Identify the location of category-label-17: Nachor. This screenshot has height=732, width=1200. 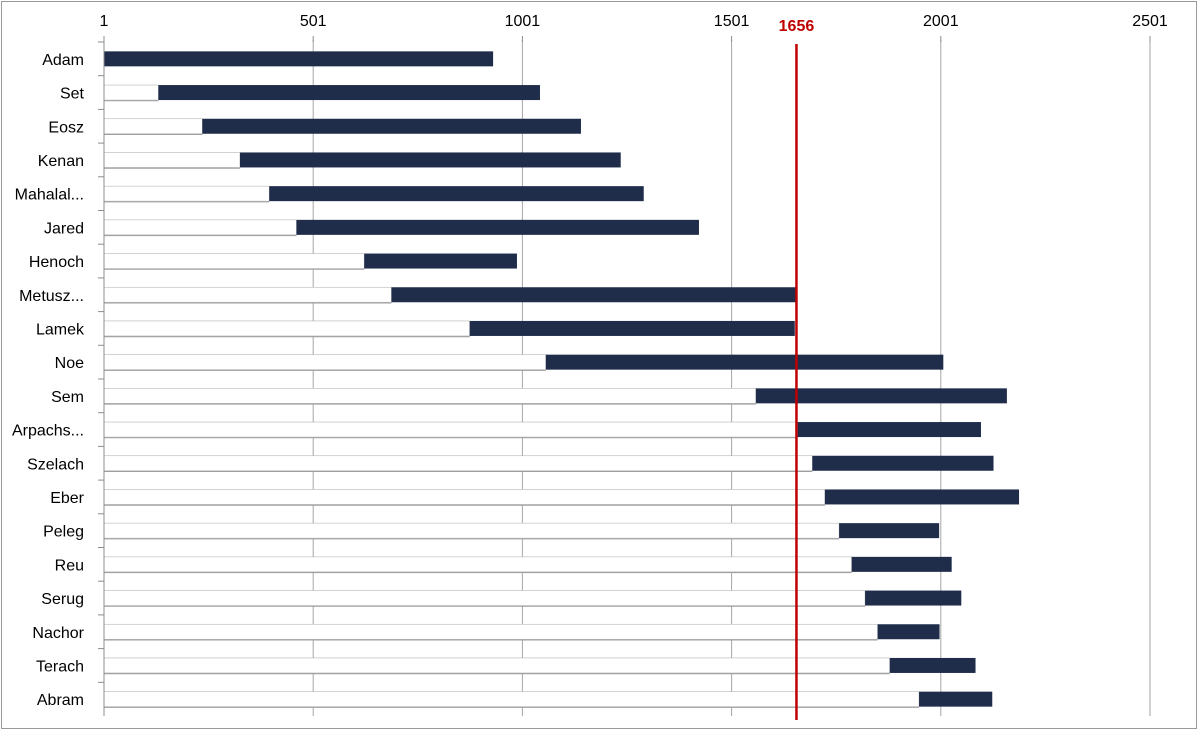
(58, 633).